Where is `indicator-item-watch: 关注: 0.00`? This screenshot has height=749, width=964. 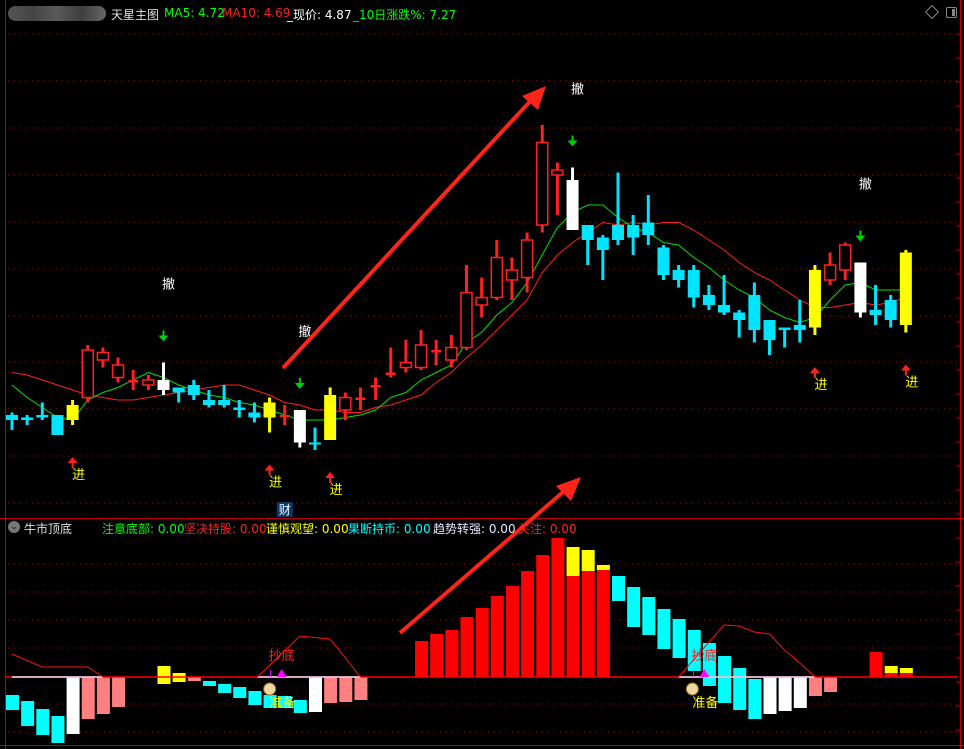 indicator-item-watch: 关注: 0.00 is located at coordinates (547, 529).